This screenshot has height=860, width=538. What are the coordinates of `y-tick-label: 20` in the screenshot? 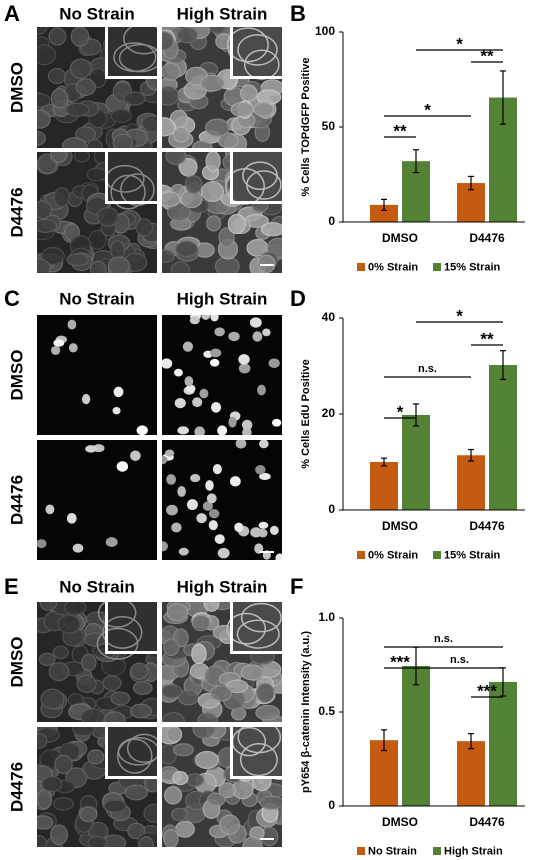 It's located at (329, 413).